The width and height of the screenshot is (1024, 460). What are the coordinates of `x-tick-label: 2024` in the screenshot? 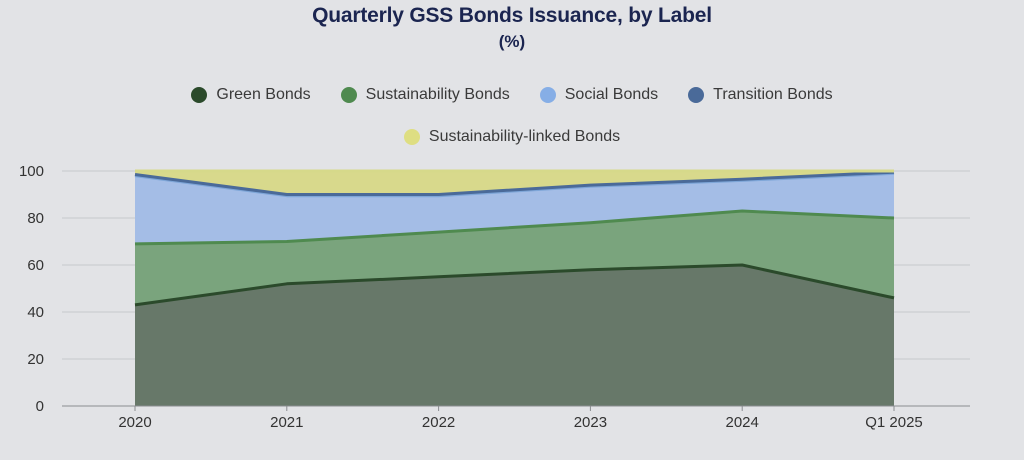 It's located at (742, 422).